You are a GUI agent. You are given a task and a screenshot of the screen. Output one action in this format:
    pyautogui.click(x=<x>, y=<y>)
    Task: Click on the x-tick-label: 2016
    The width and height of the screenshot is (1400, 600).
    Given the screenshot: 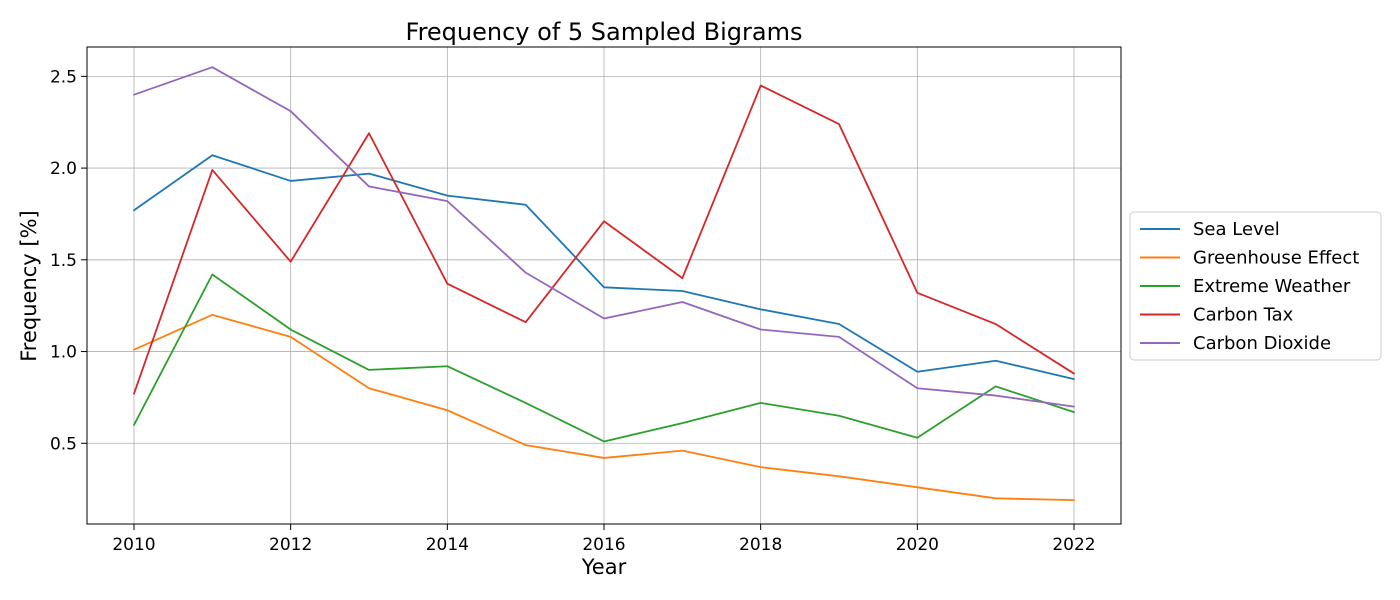 What is the action you would take?
    pyautogui.click(x=603, y=545)
    